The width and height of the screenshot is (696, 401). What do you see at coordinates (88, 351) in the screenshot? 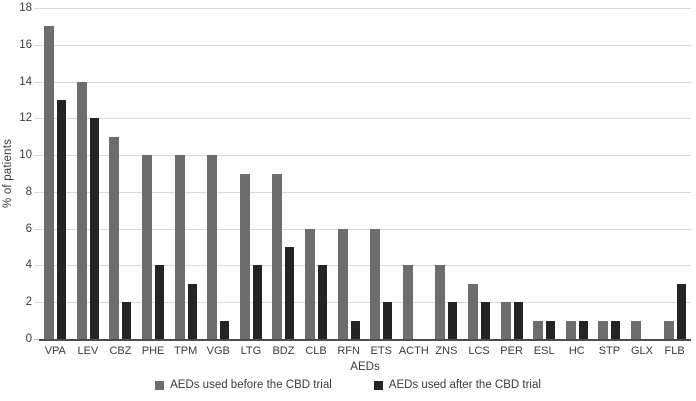
I see `x-tick-label: LEV` at bounding box center [88, 351].